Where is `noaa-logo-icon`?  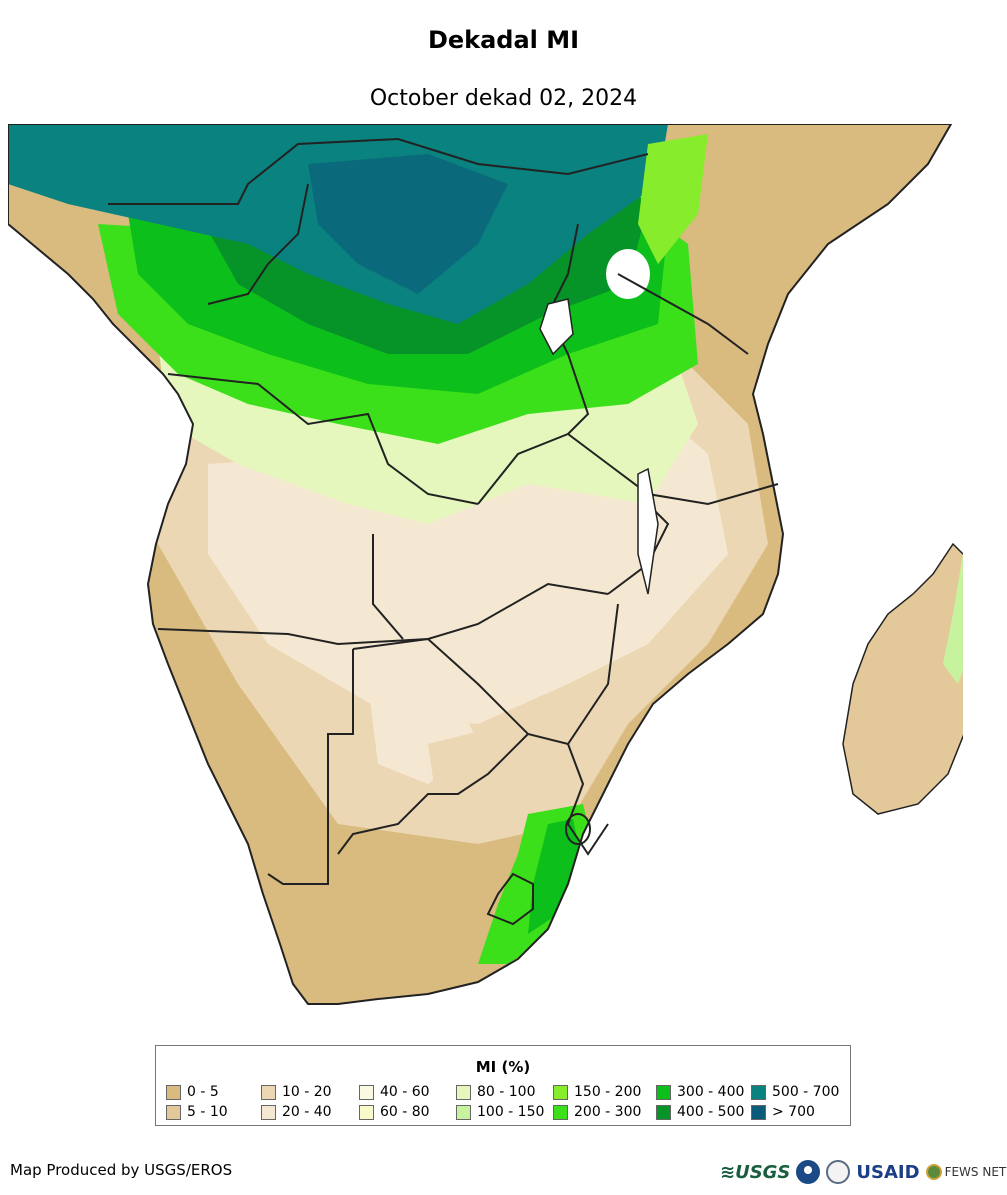
noaa-logo-icon is located at coordinates (808, 1172).